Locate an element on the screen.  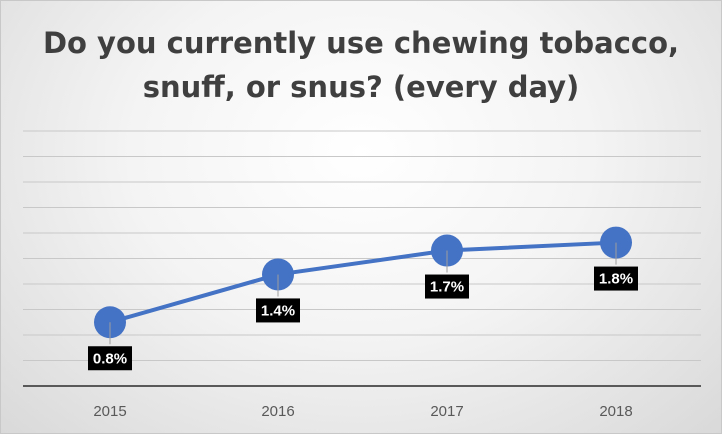
x-tick-label: 2018 is located at coordinates (615, 411).